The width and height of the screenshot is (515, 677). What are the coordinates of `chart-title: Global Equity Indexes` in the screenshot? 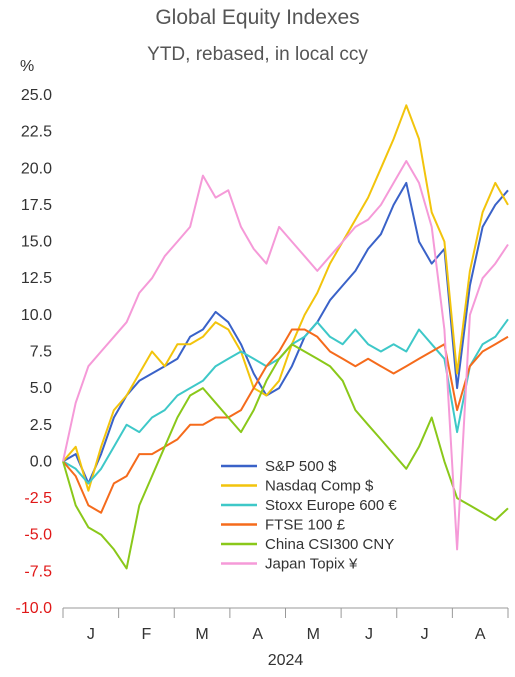 It's located at (257, 17).